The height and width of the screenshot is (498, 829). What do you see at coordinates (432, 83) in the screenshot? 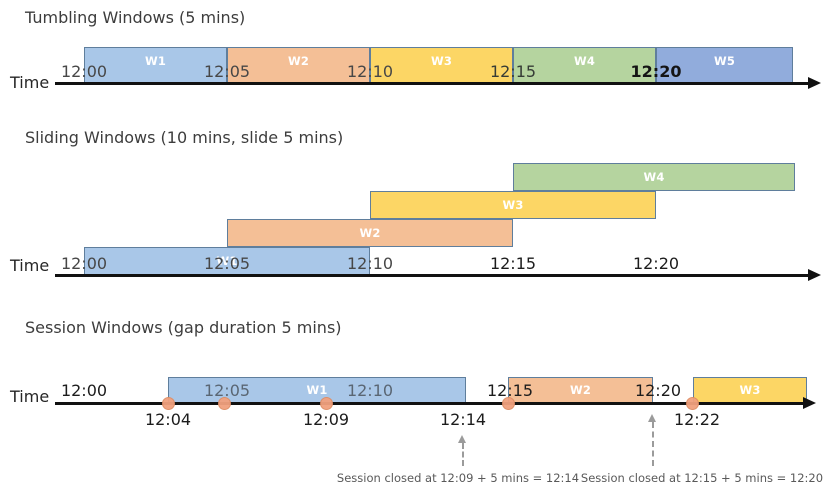
I see `tumbling-time-axis` at bounding box center [432, 83].